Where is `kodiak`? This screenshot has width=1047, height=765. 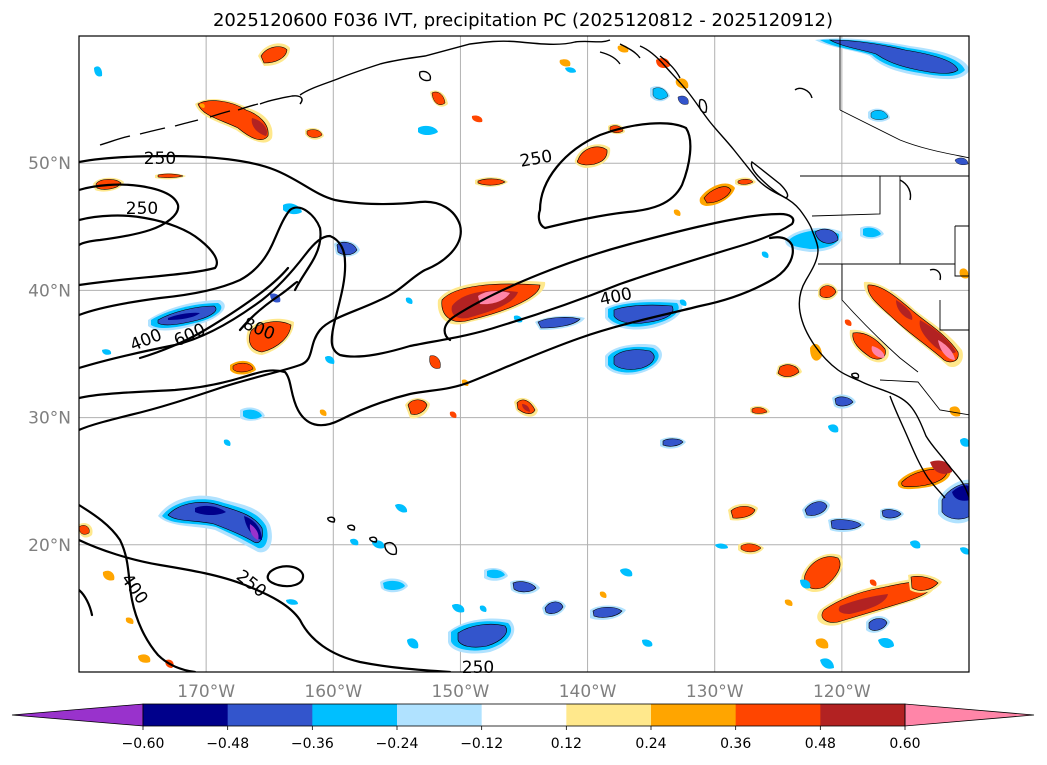 kodiak is located at coordinates (425, 76).